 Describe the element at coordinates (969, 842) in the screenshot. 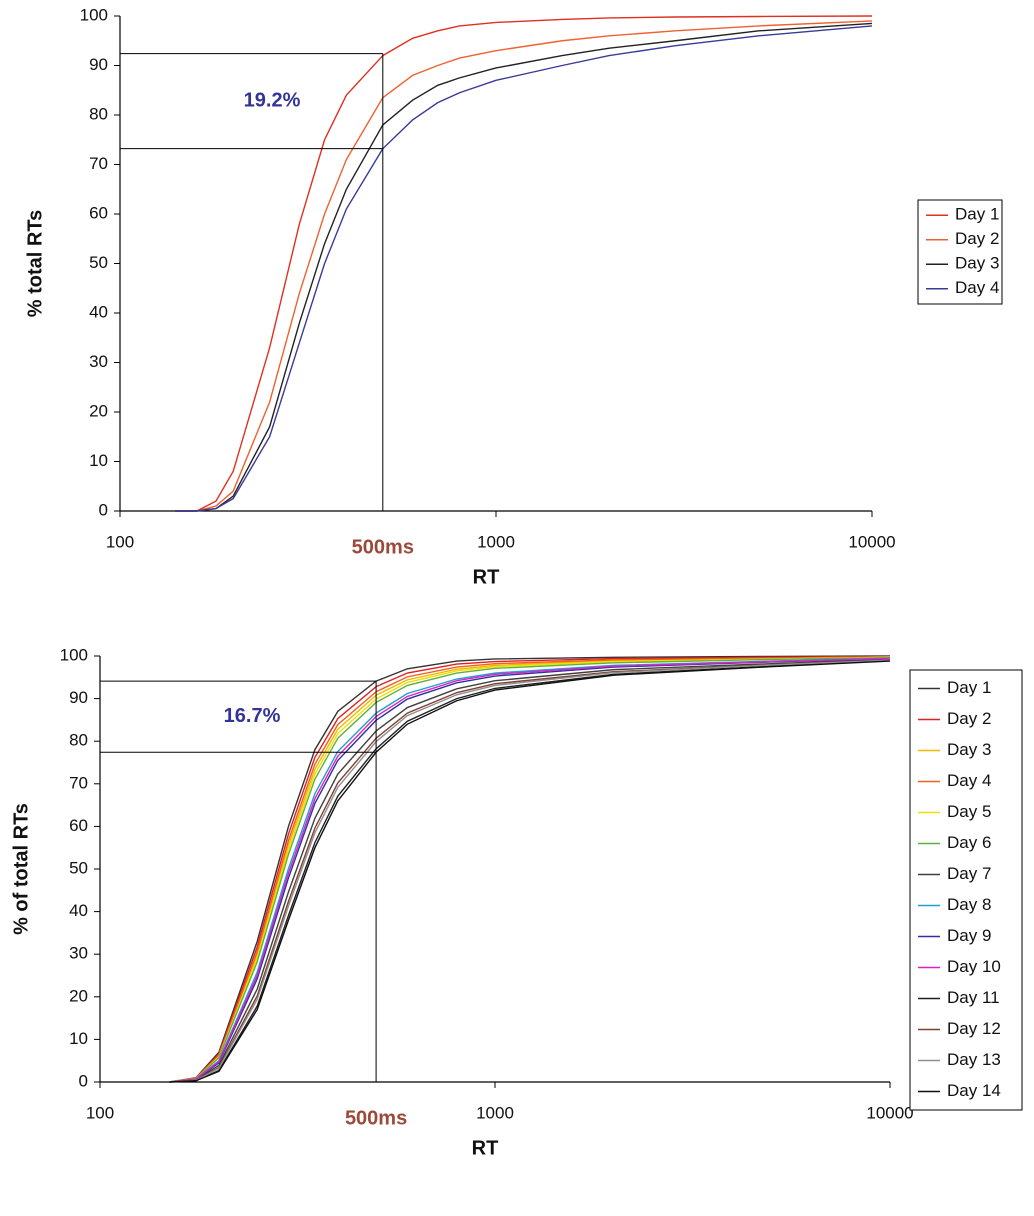

I see `legend-label: Day 6` at that location.